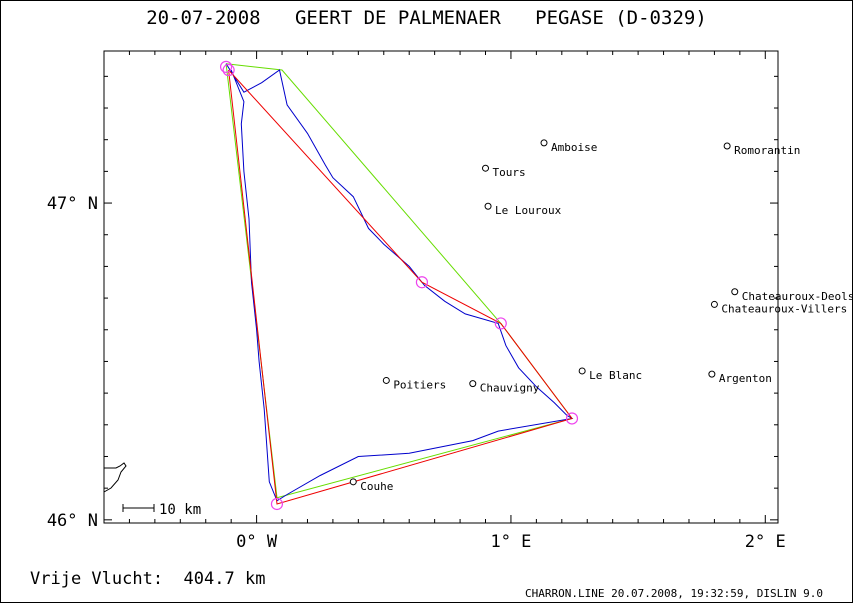 The image size is (853, 603). Describe the element at coordinates (765, 542) in the screenshot. I see `x-tick-label: 2° E` at that location.